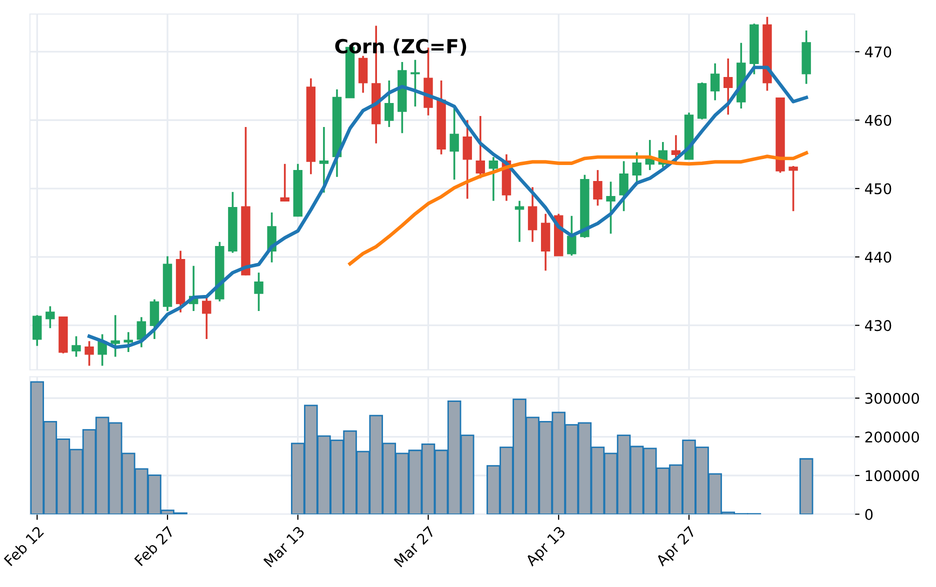  I want to click on y-tick-label: 100000, so click(892, 476).